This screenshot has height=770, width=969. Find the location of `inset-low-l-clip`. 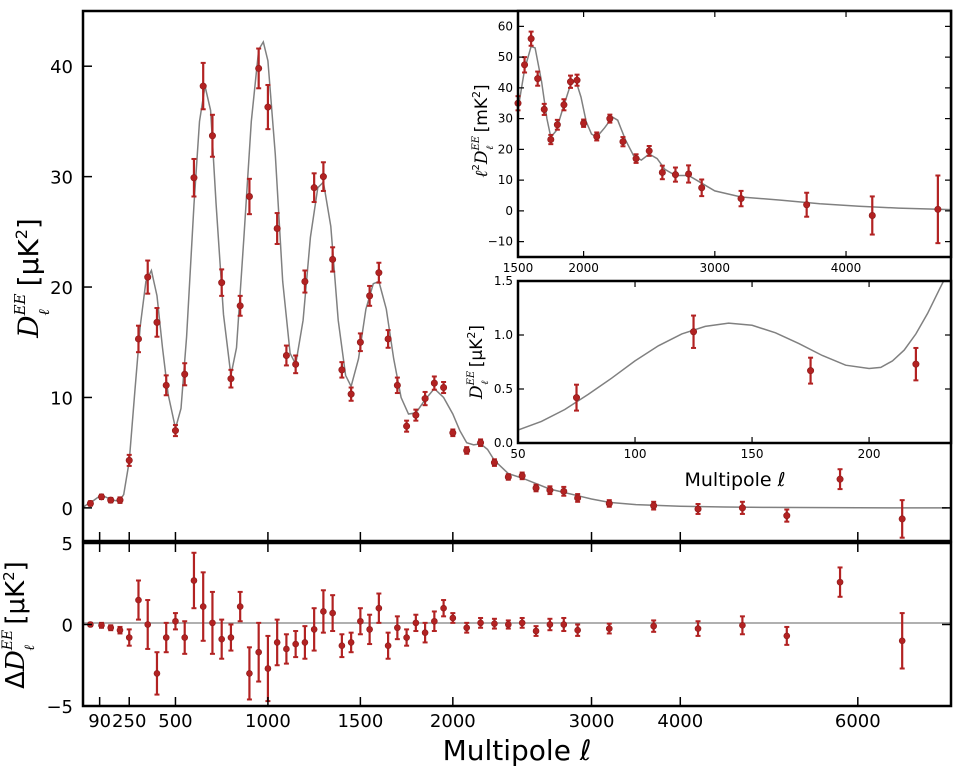

inset-low-l-clip is located at coordinates (731, 356).